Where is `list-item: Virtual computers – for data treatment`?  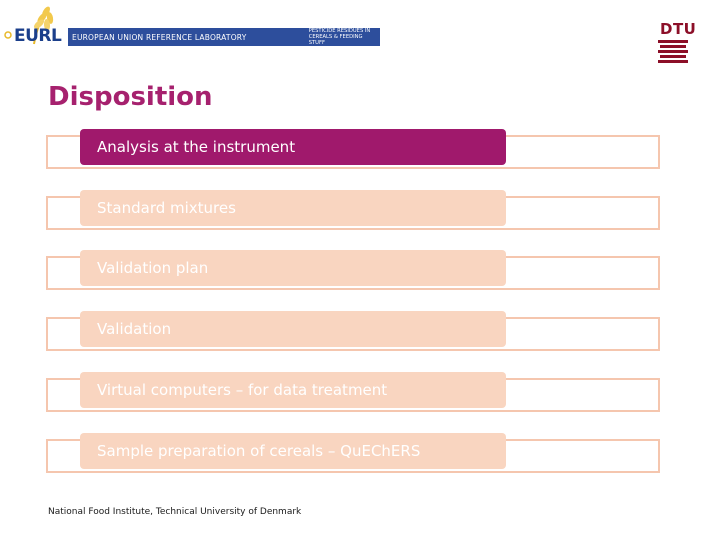
list-item: Virtual computers – for data treatment is located at coordinates (360, 396).